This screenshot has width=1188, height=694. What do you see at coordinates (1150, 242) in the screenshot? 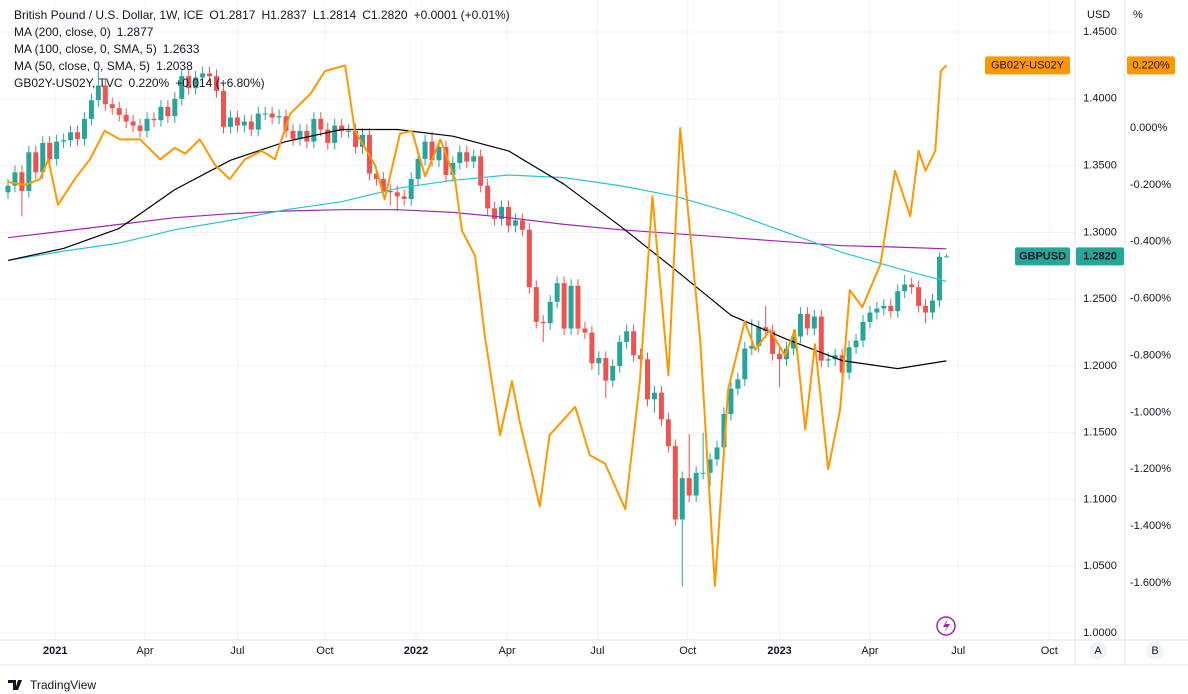
I see `y2-tick-label: -0.400%` at bounding box center [1150, 242].